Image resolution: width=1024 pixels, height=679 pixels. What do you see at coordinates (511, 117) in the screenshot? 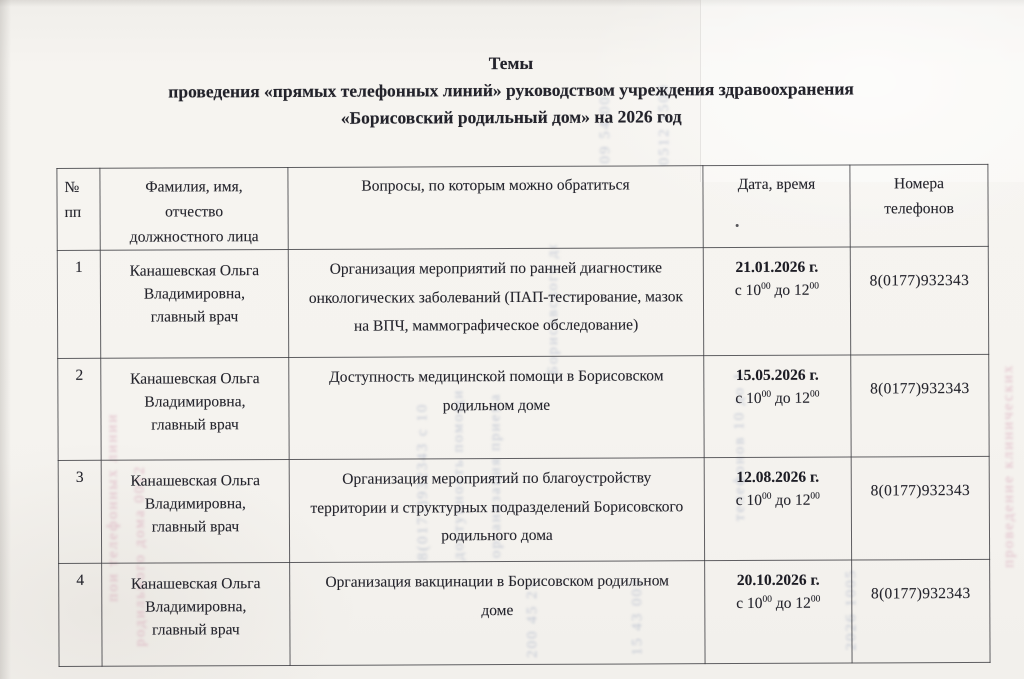
I see `document-title-line-3: «Борисовский родильный дом» на 2026 год` at bounding box center [511, 117].